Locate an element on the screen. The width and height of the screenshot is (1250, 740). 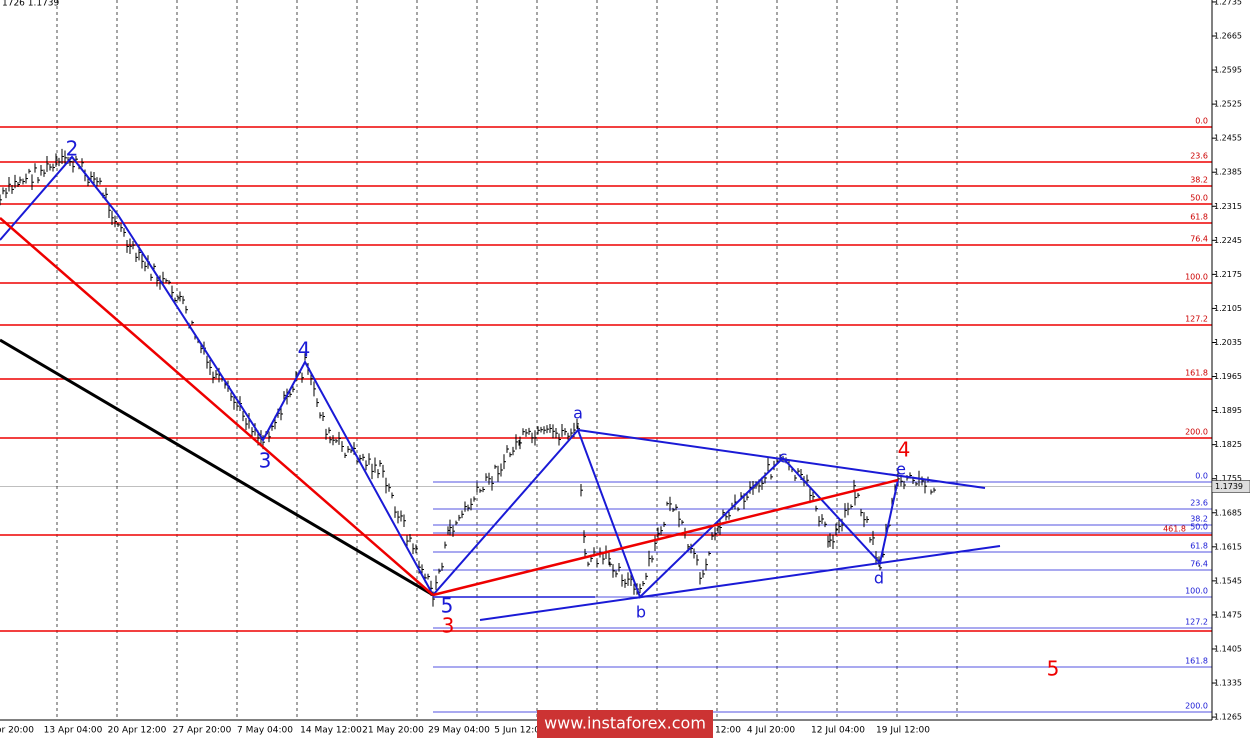
x-tick-label: 14 May 12:00 is located at coordinates (331, 731).